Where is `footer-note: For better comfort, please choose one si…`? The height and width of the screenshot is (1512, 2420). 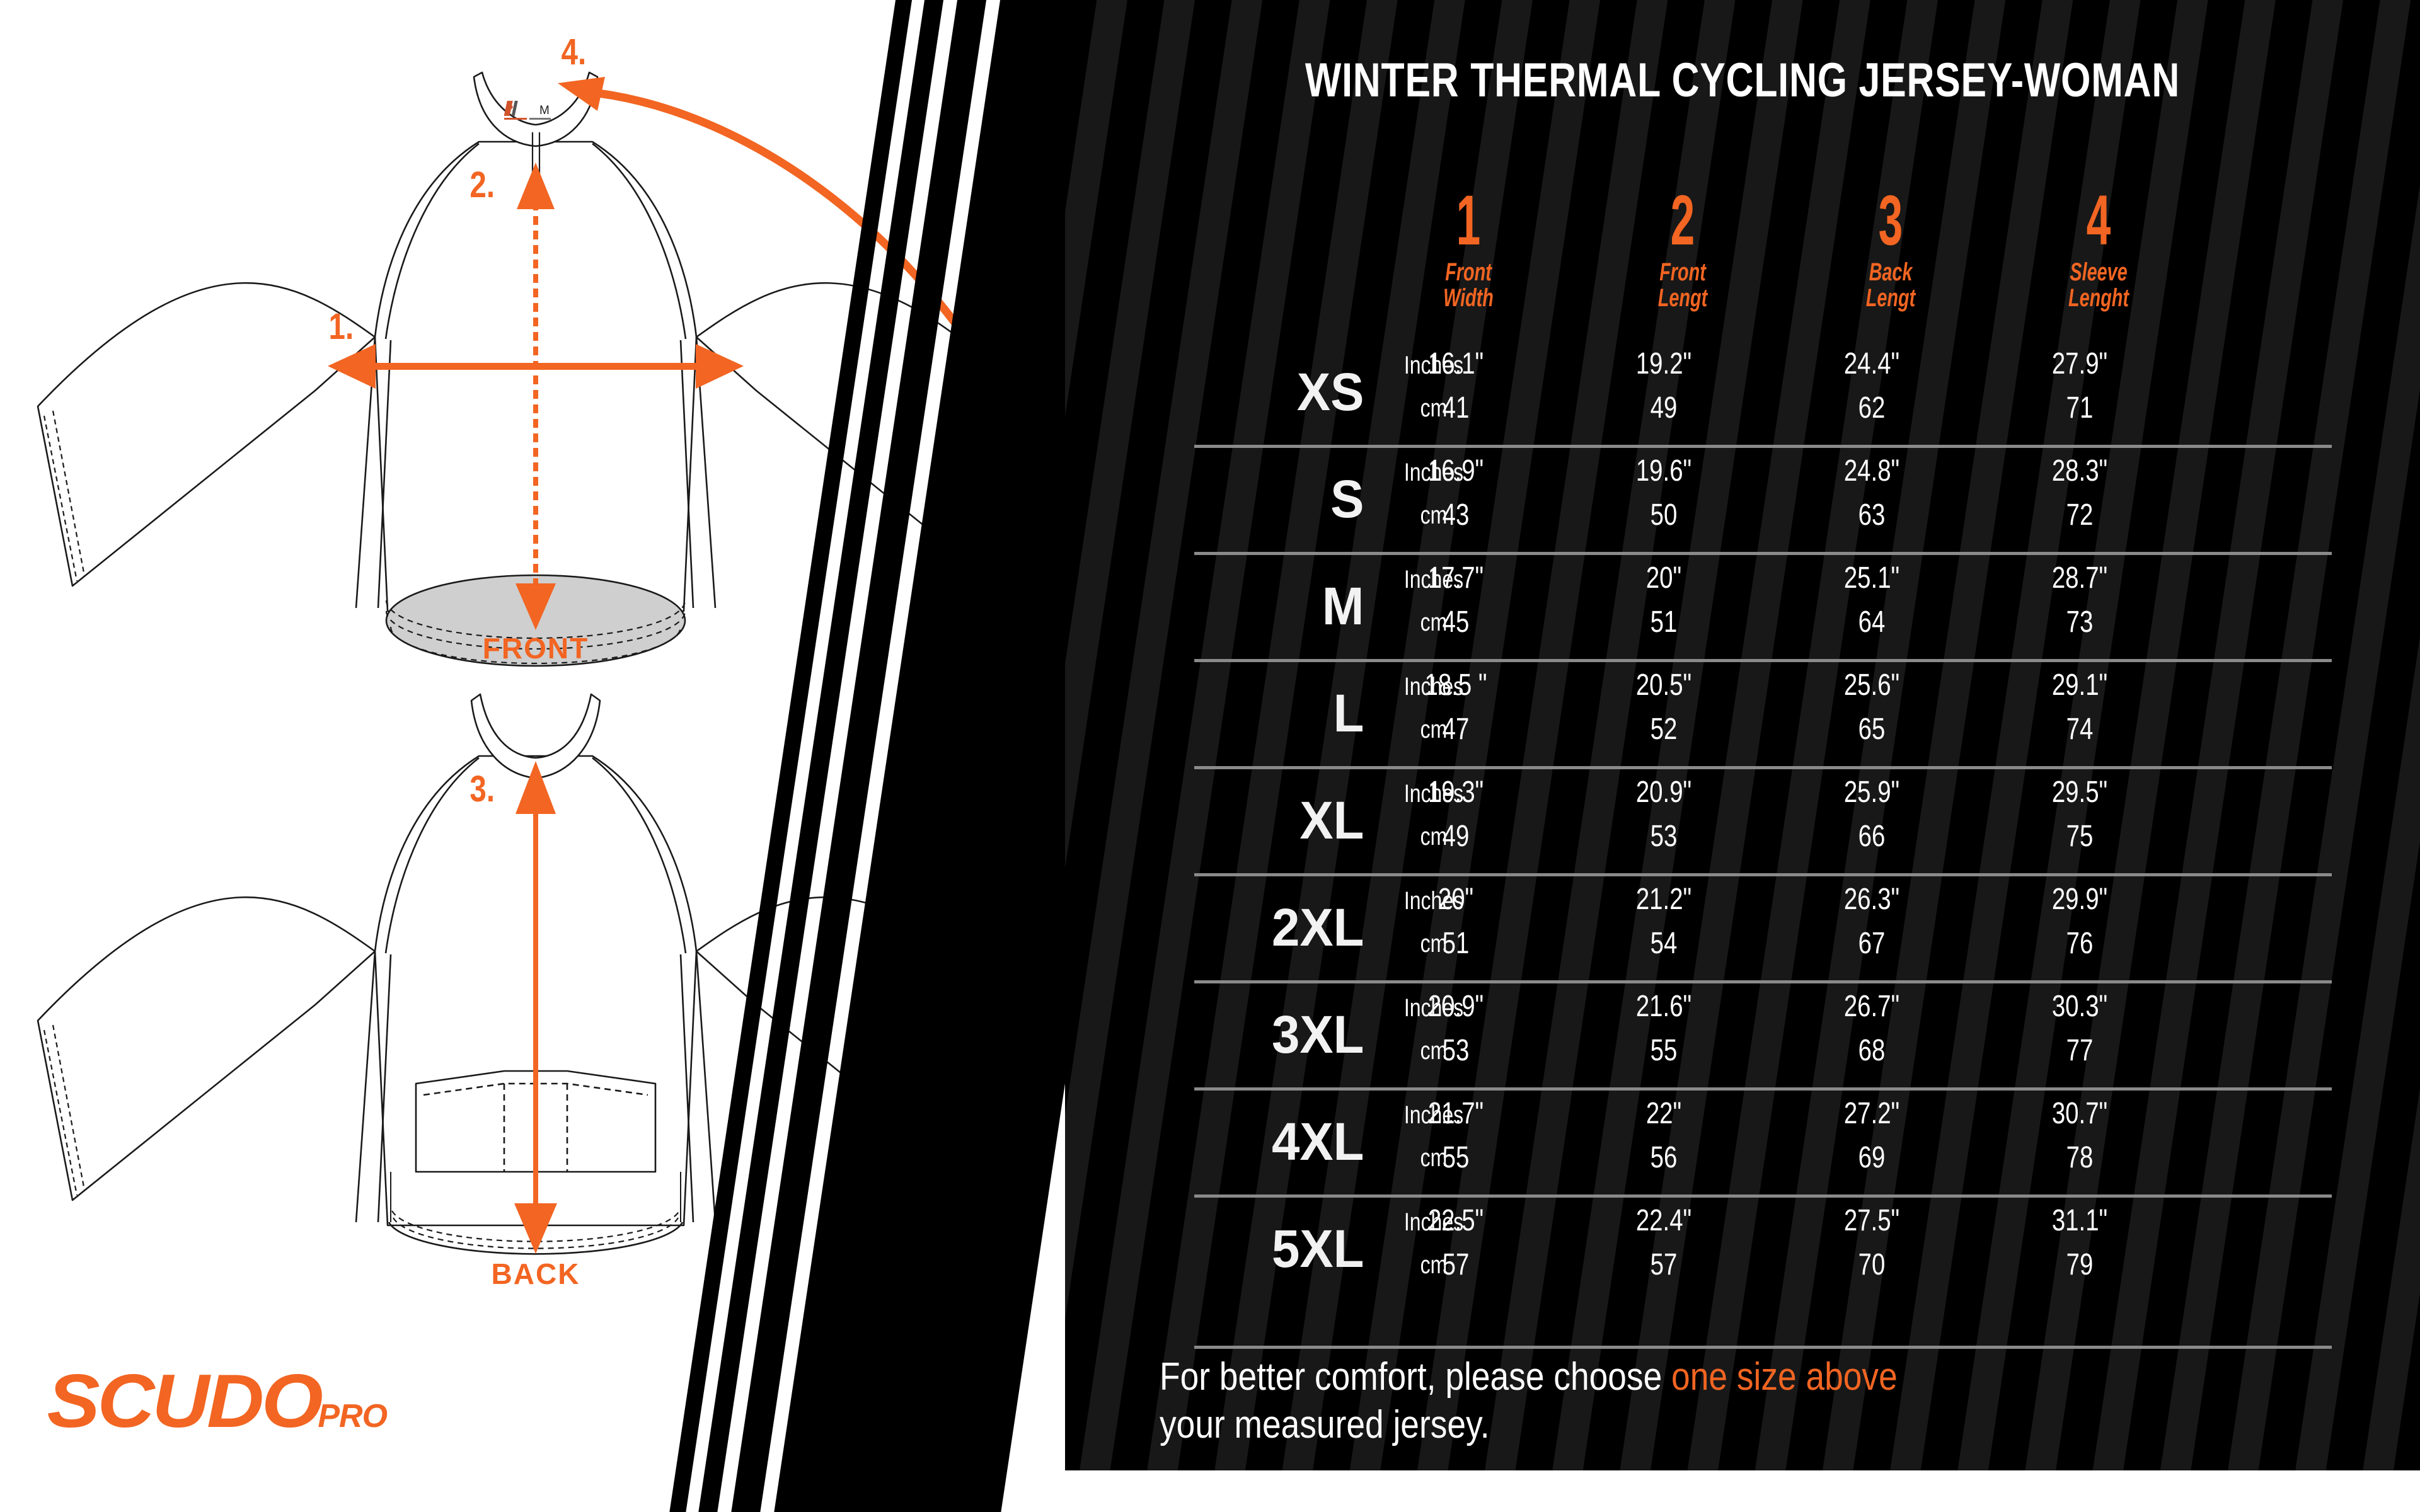
footer-note: For better comfort, please choose one si… is located at coordinates (1686, 1401).